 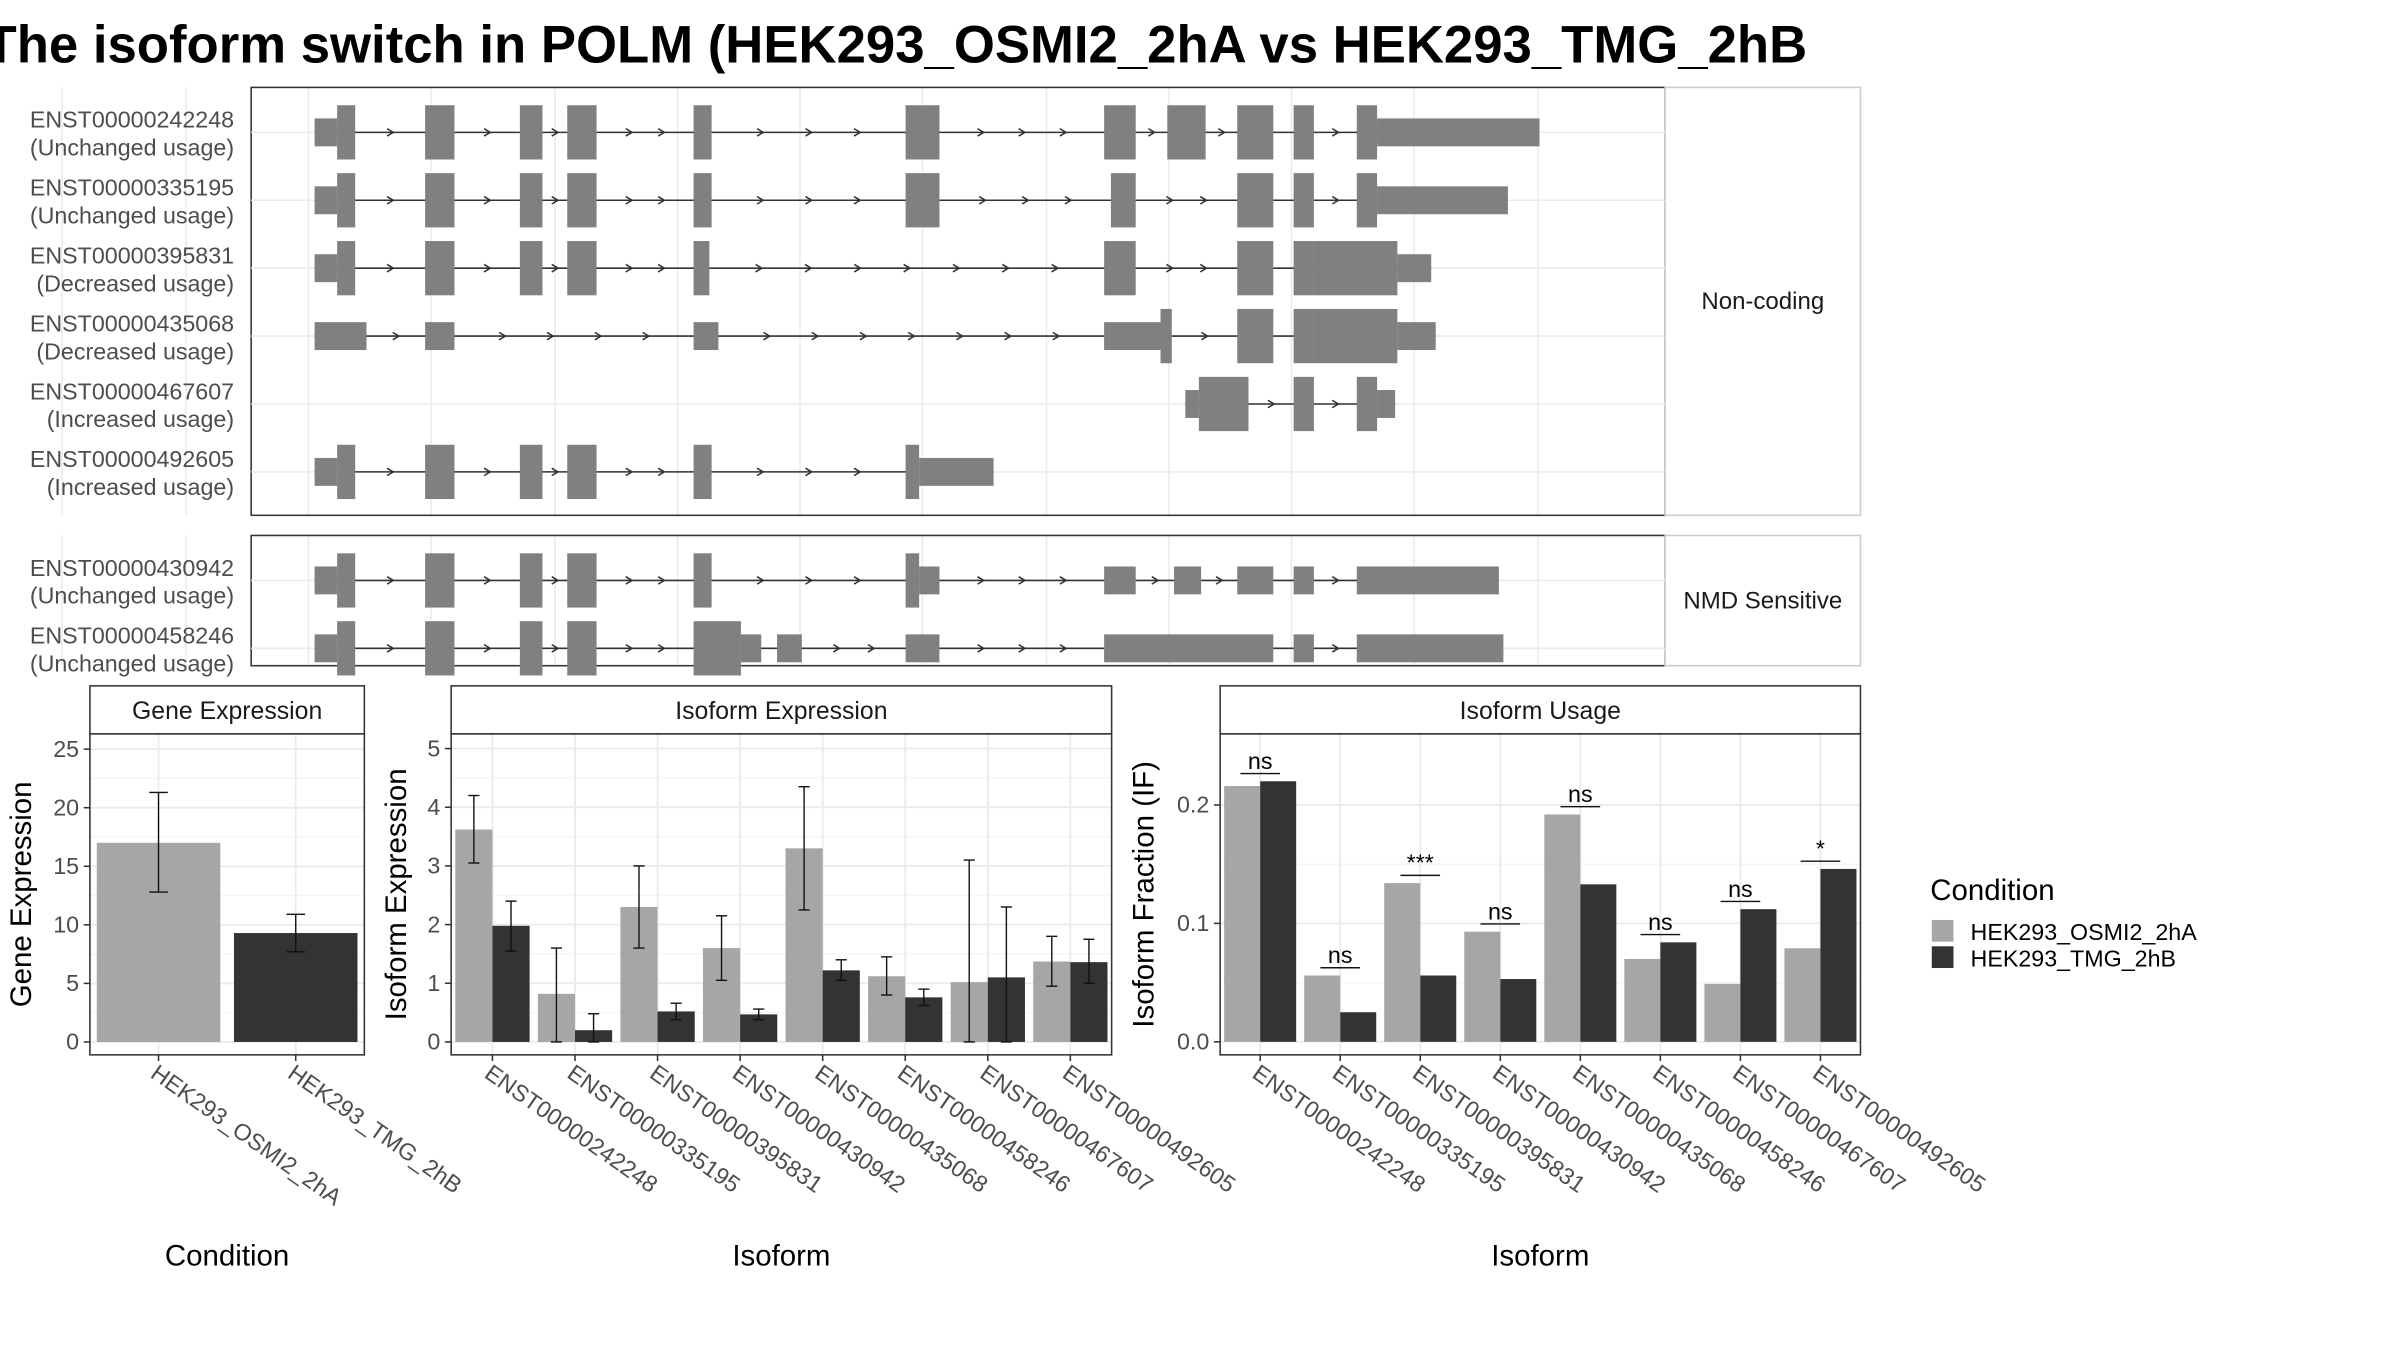 I want to click on y-tick-label: 1, so click(x=433, y=983).